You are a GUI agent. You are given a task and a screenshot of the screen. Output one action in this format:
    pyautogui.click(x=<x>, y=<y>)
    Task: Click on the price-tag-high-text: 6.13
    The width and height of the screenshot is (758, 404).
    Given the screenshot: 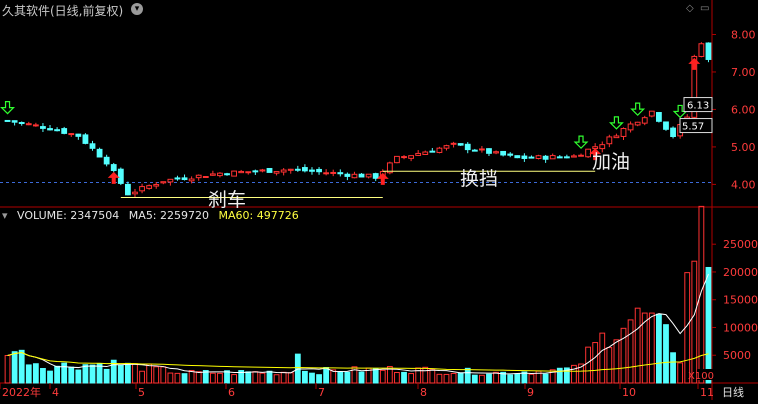 What is the action you would take?
    pyautogui.click(x=698, y=106)
    